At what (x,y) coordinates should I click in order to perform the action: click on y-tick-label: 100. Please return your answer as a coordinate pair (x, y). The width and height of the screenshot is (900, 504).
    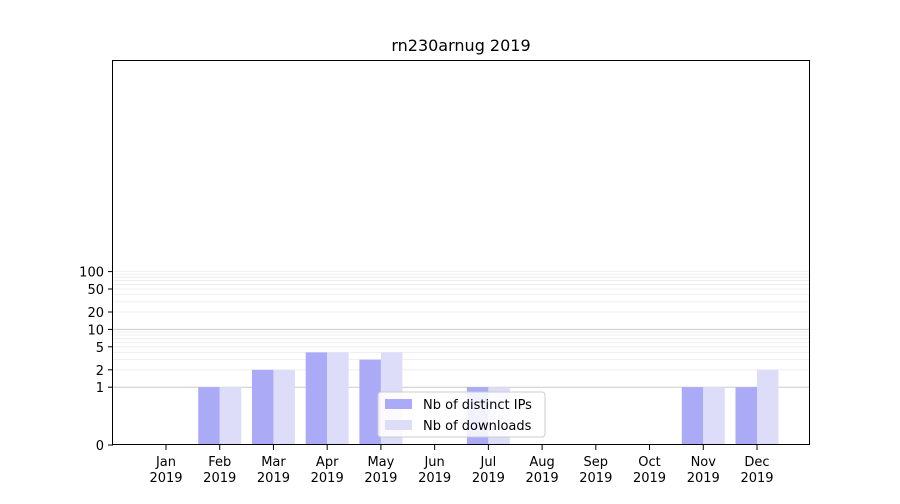
    Looking at the image, I should click on (91, 273).